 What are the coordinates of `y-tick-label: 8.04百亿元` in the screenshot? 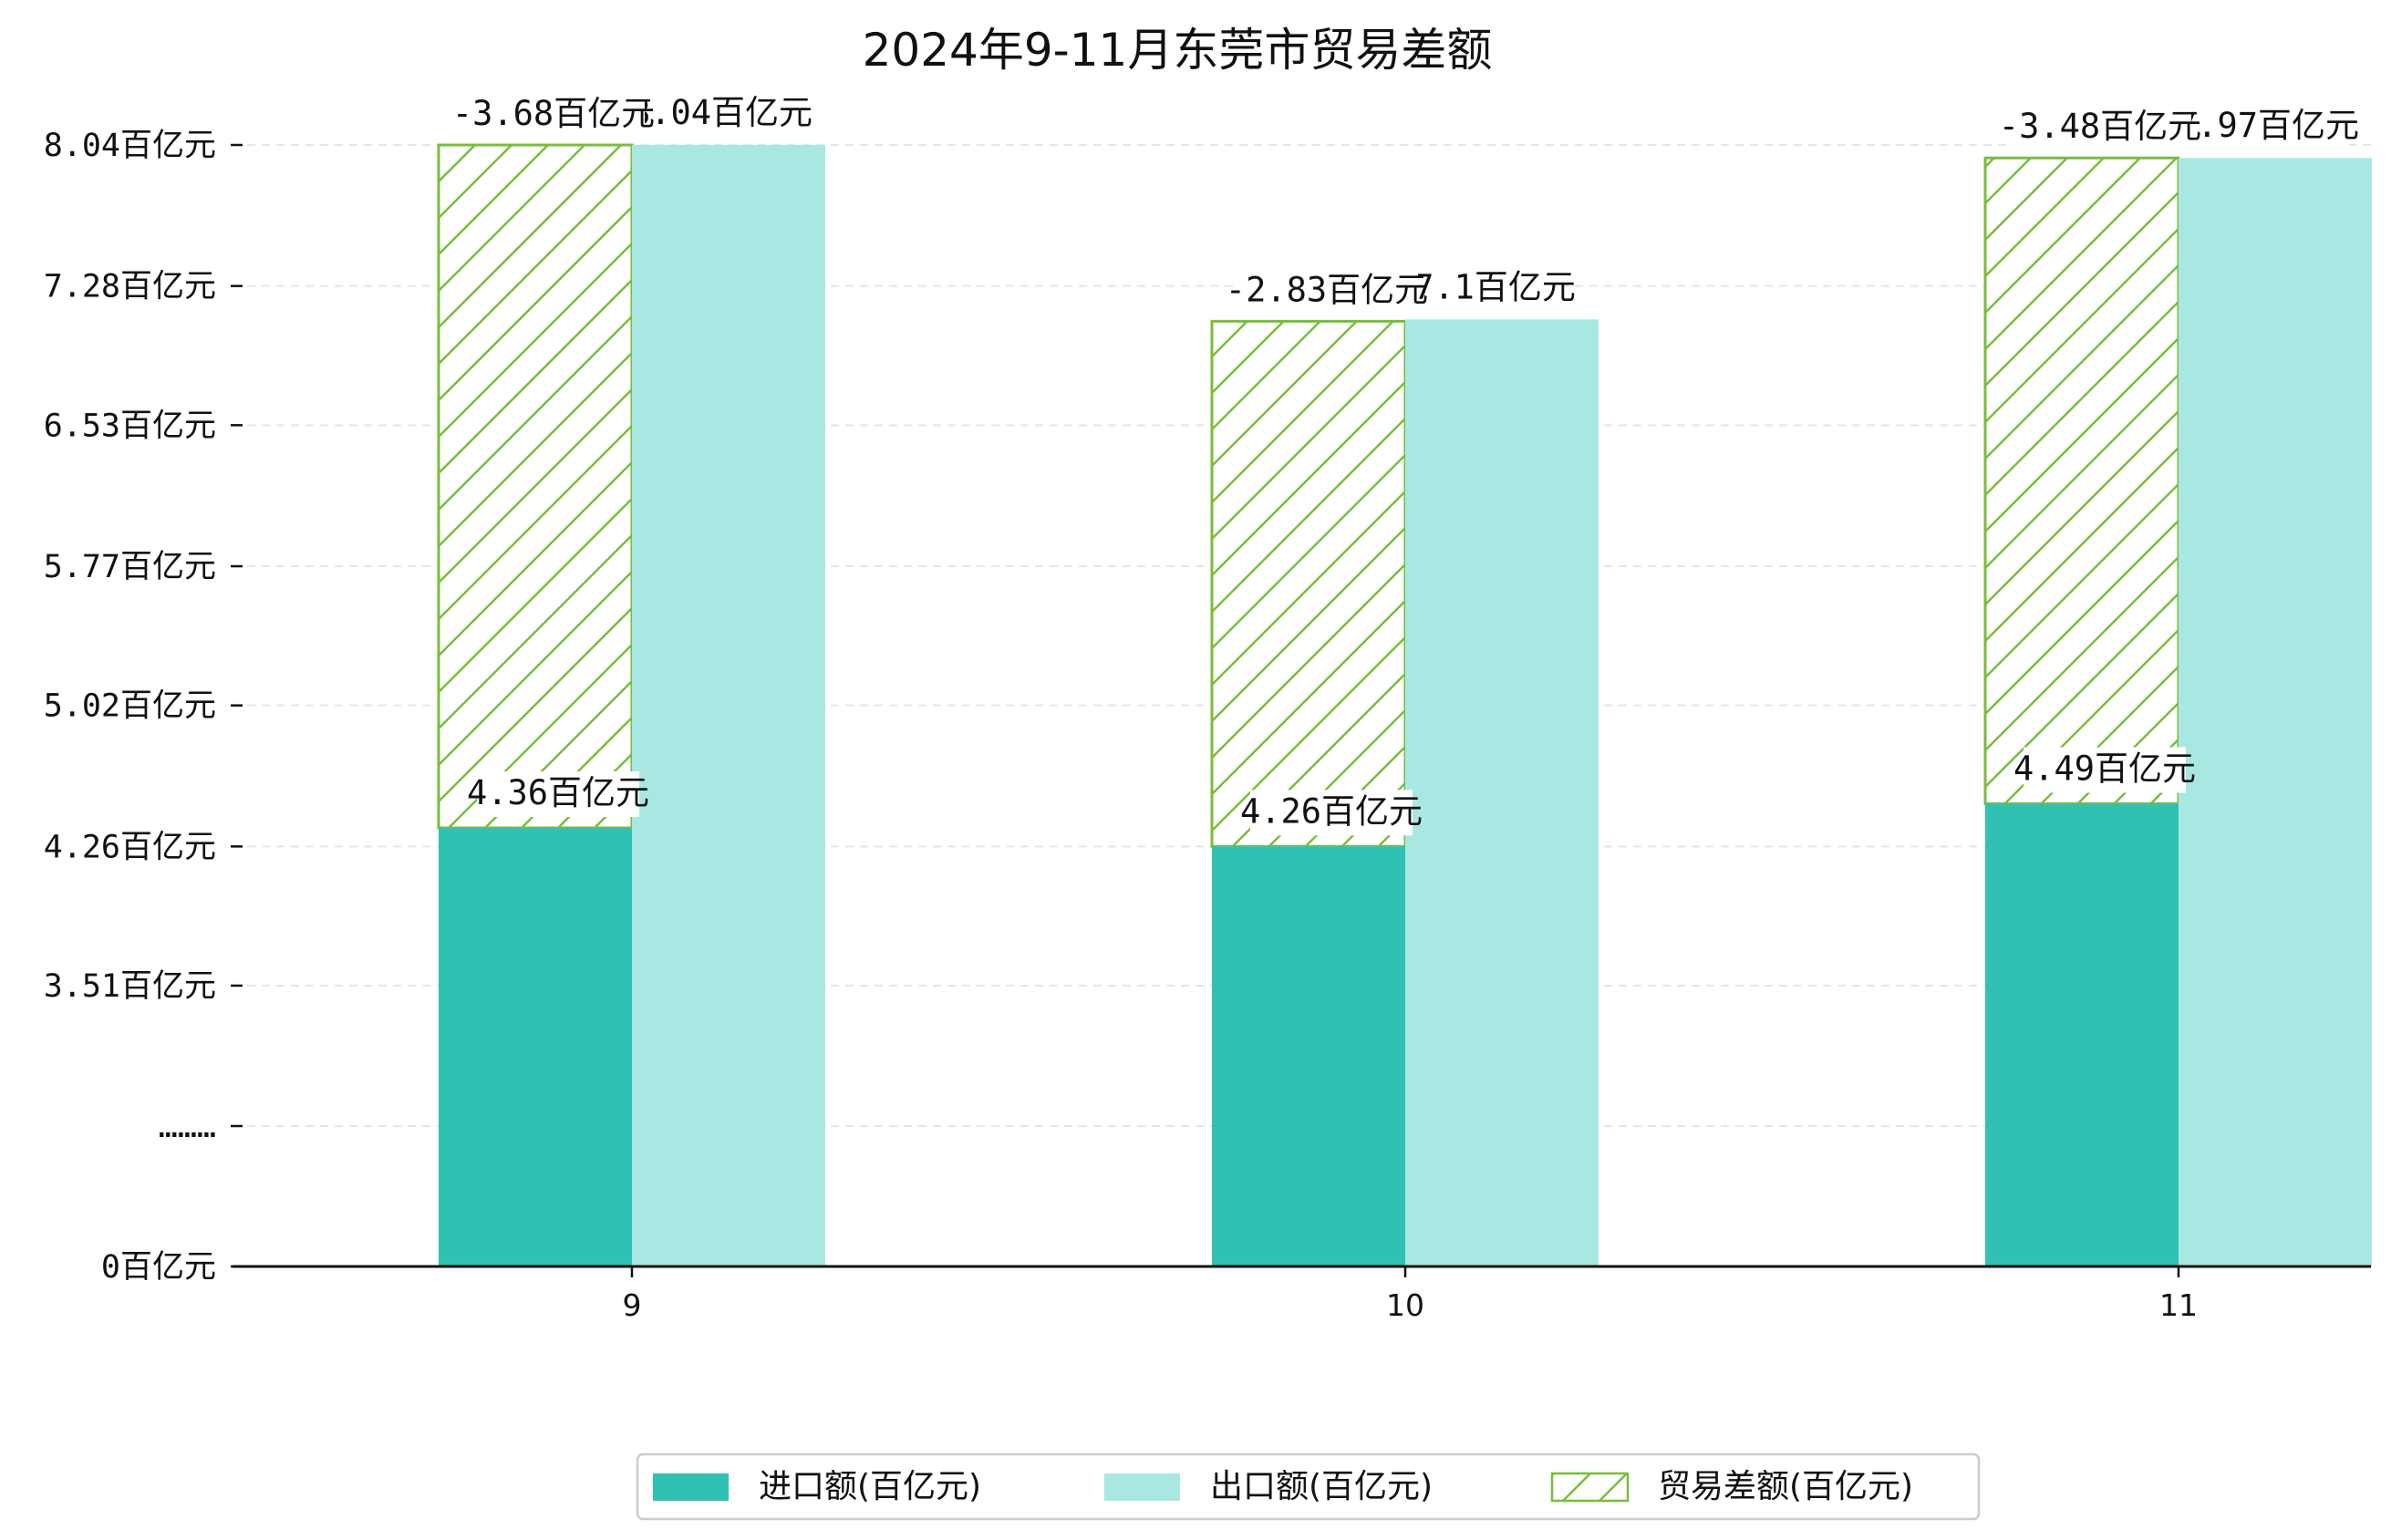 It's located at (130, 146).